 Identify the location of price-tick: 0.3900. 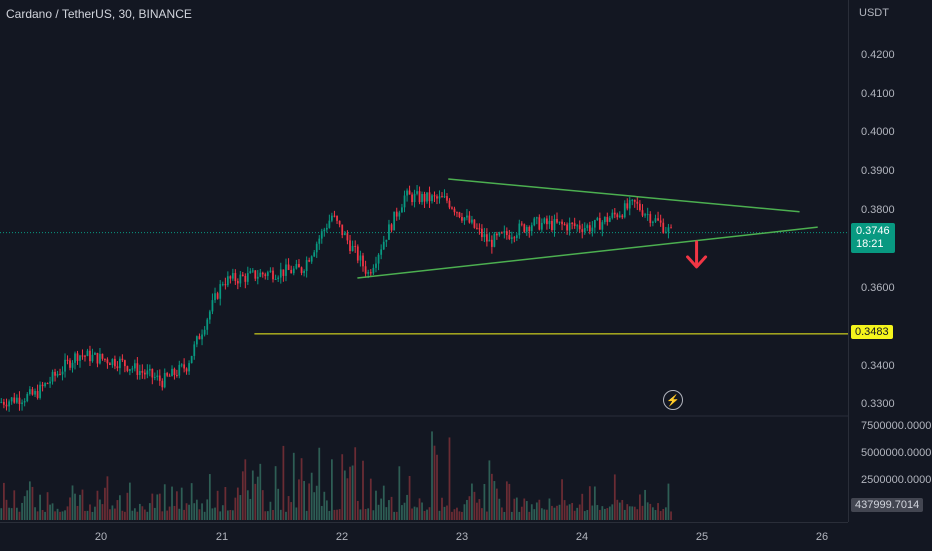
(878, 171).